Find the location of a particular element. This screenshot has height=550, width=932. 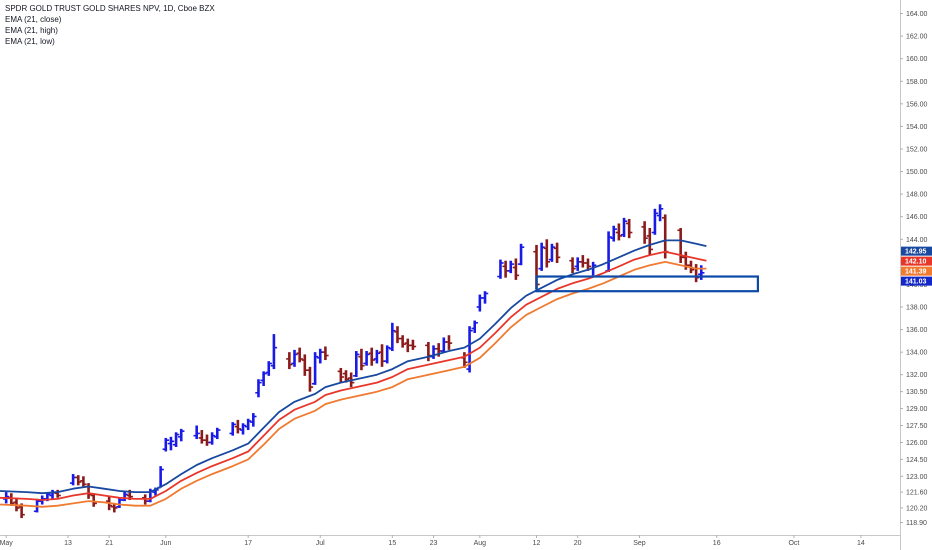

time-axis-tick-label: Sep is located at coordinates (639, 543).